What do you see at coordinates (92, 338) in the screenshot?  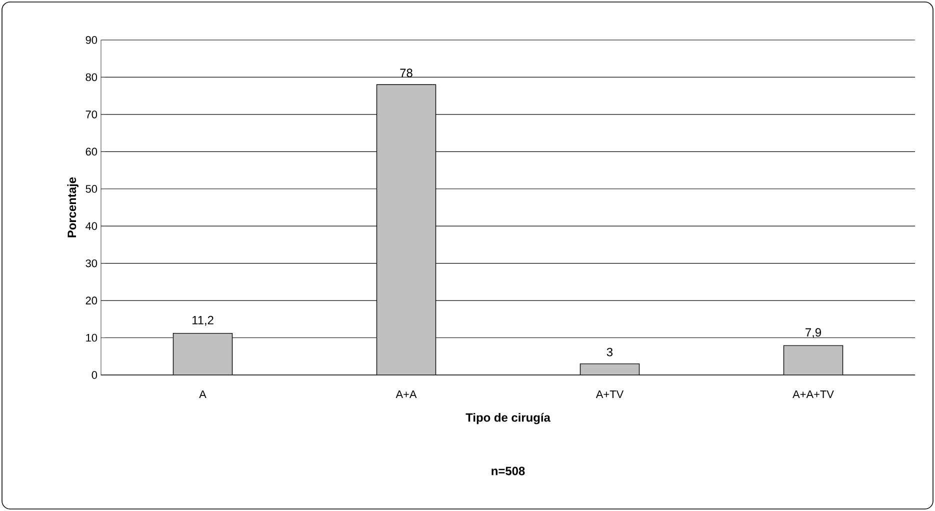 I see `y-tick-label: 10` at bounding box center [92, 338].